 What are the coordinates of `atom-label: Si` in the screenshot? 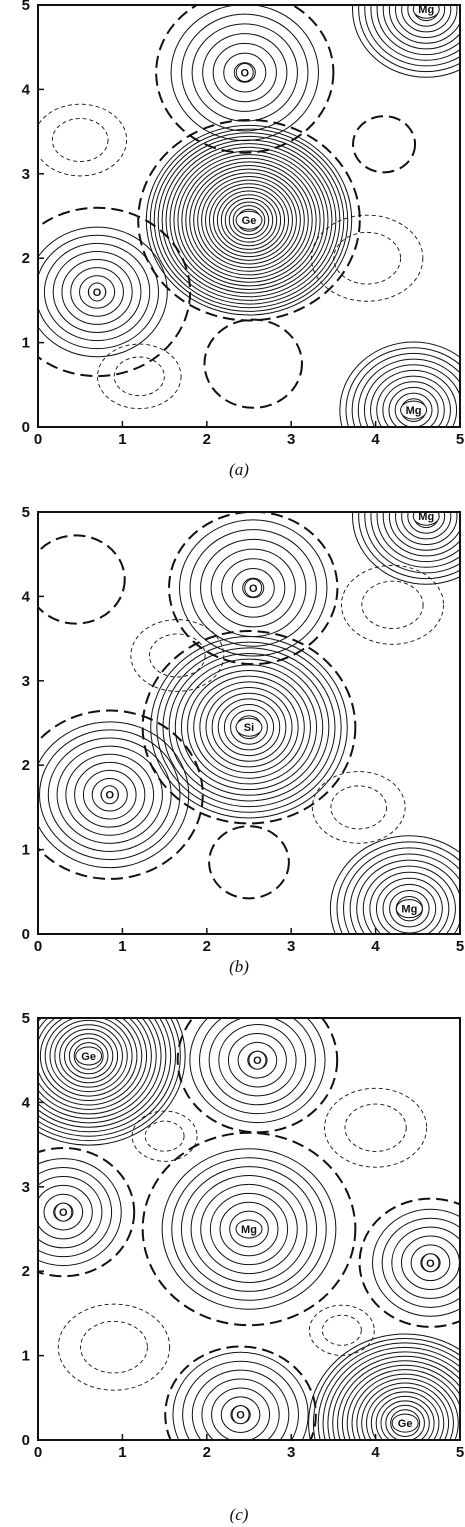 It's located at (249, 728).